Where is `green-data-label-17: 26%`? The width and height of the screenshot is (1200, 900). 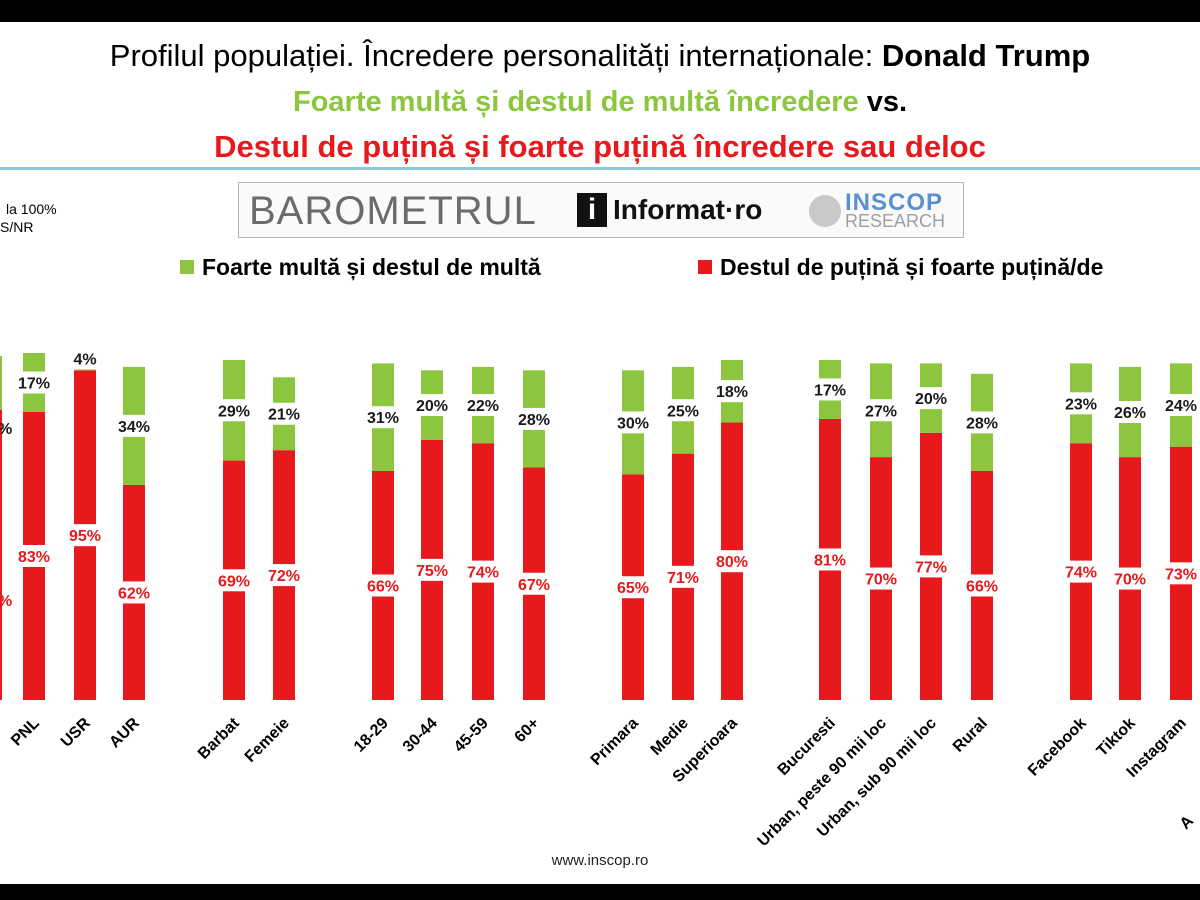
green-data-label-17: 26% is located at coordinates (1130, 413).